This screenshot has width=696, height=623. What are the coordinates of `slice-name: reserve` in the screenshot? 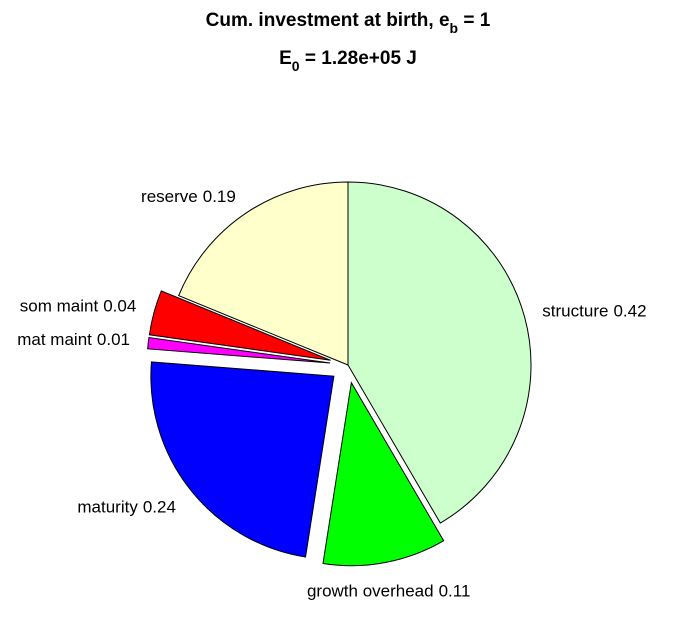 It's located at (169, 196).